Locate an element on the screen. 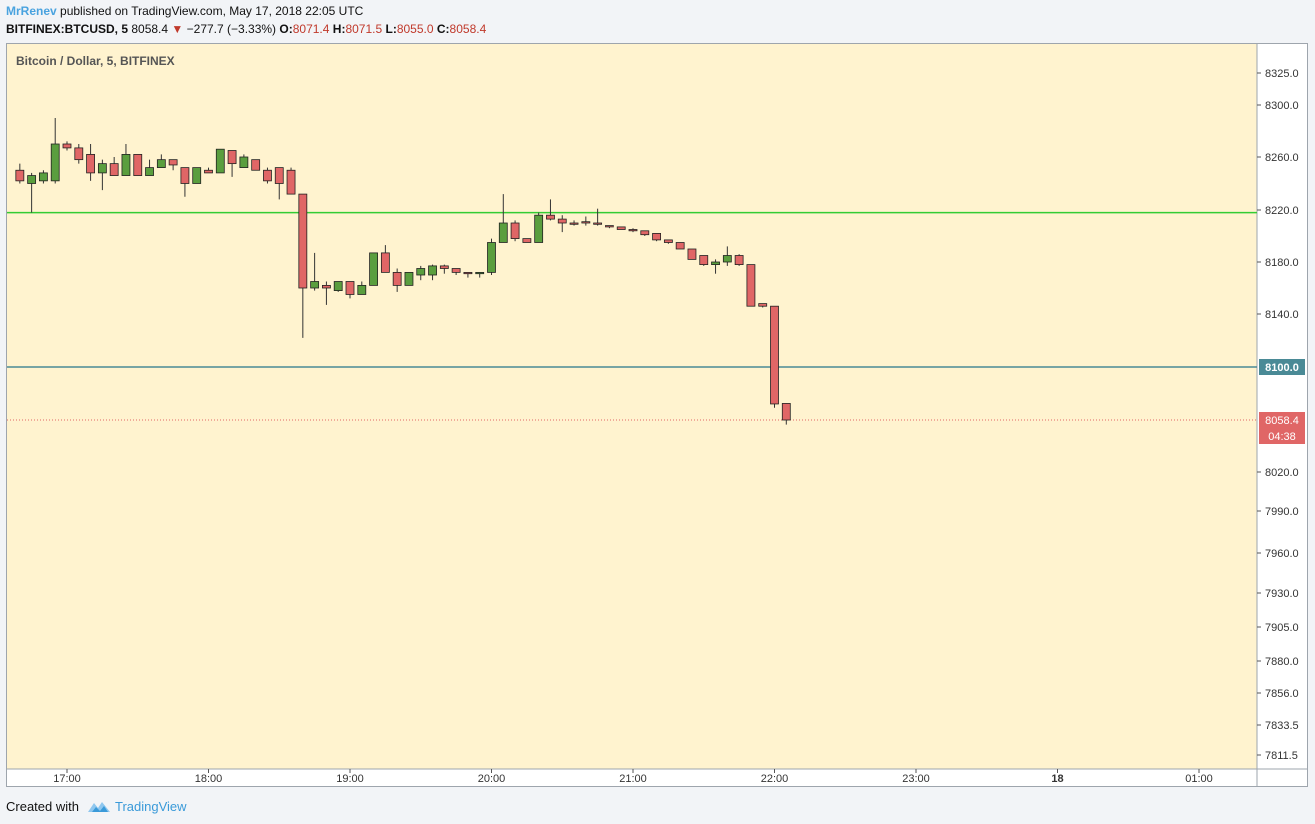 This screenshot has height=824, width=1315. last-price: 8058.4 is located at coordinates (150, 29).